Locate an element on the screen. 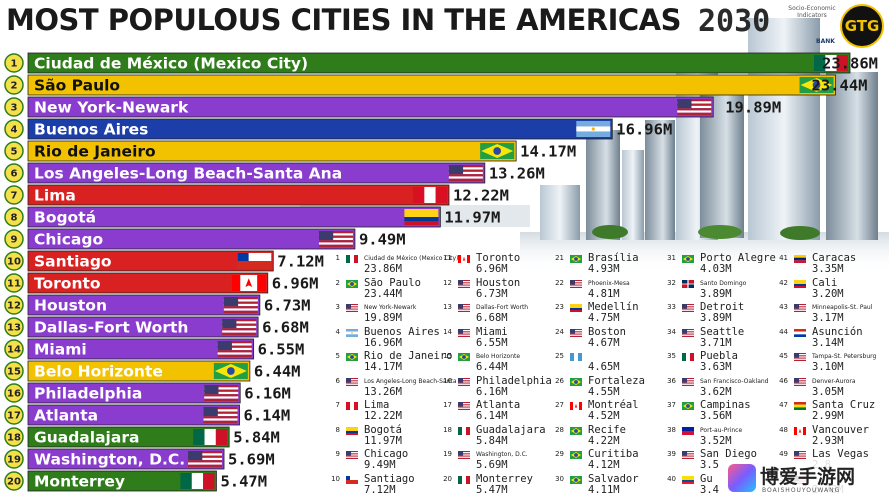 The height and width of the screenshot is (500, 889). ranking-population: 3.89M is located at coordinates (716, 318).